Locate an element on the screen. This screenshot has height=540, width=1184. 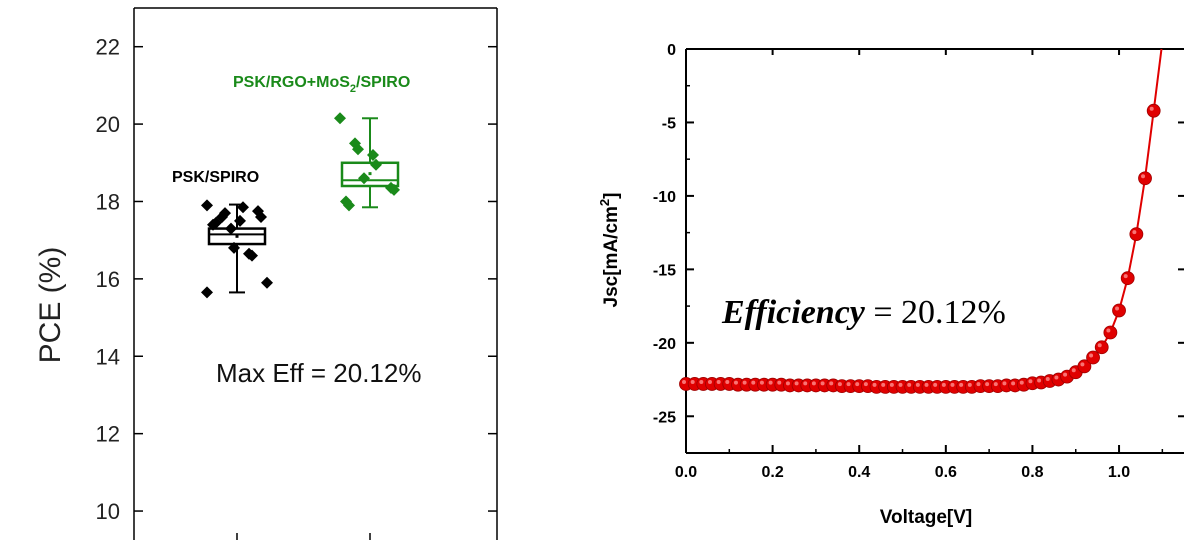
jv-plot-y-ticks: 0 -5 -10 -15 -20 -25 is located at coordinates (673, 234).